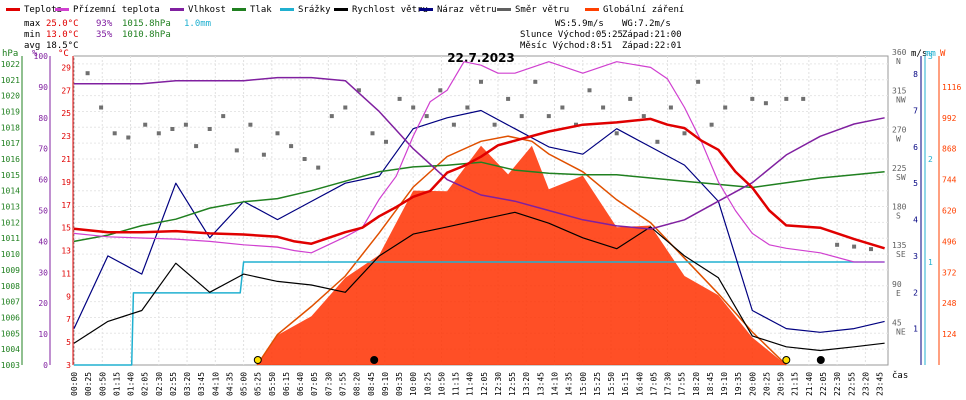 The height and width of the screenshot is (400, 966). Describe the element at coordinates (104, 24) in the screenshot. I see `max-hum: 93%` at that location.